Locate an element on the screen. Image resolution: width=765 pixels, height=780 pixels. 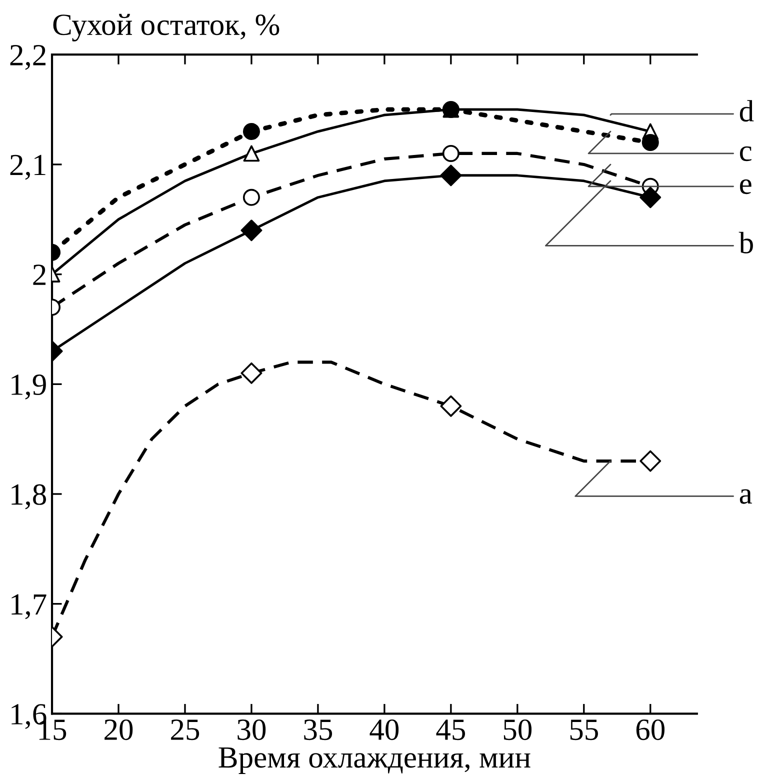
text: d is located at coordinates (747, 111).